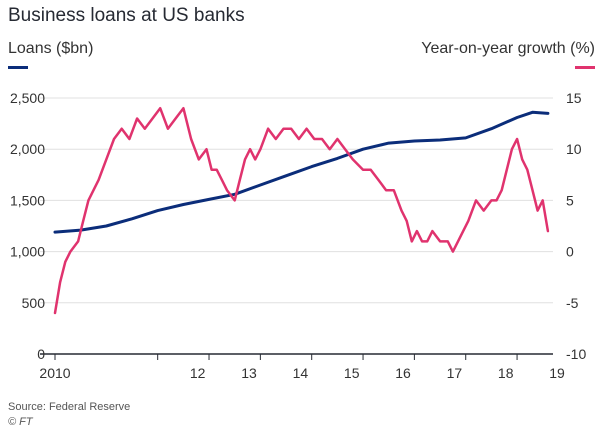  I want to click on x-tick-label: 12, so click(198, 373).